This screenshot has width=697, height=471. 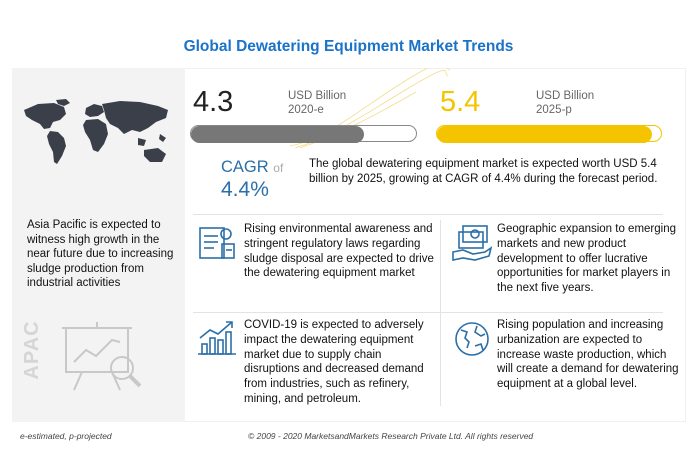 I want to click on money-hand-icon, so click(x=472, y=243).